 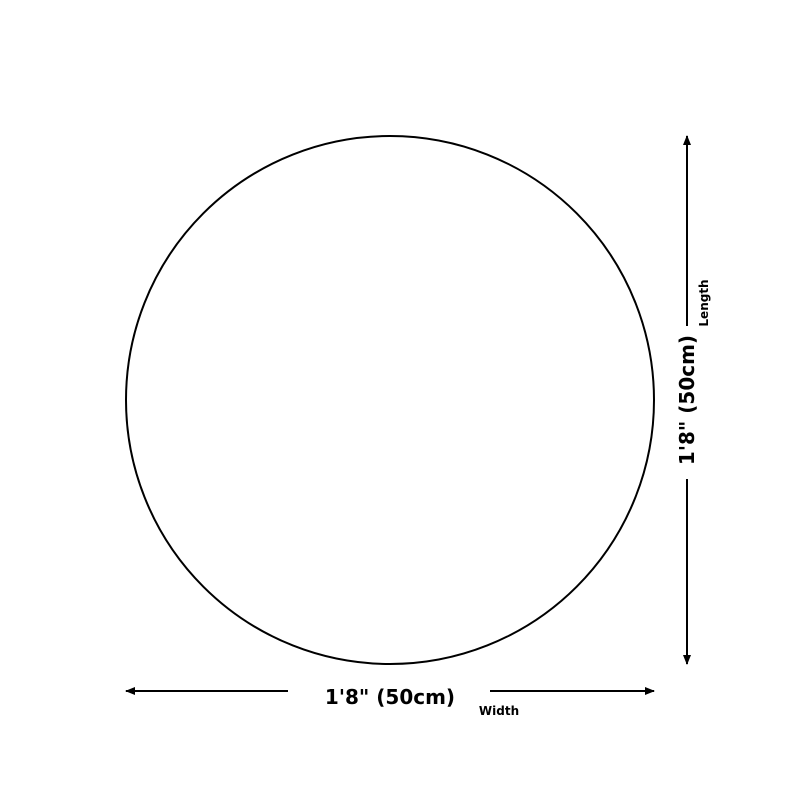 I want to click on width-label: Width, so click(x=499, y=711).